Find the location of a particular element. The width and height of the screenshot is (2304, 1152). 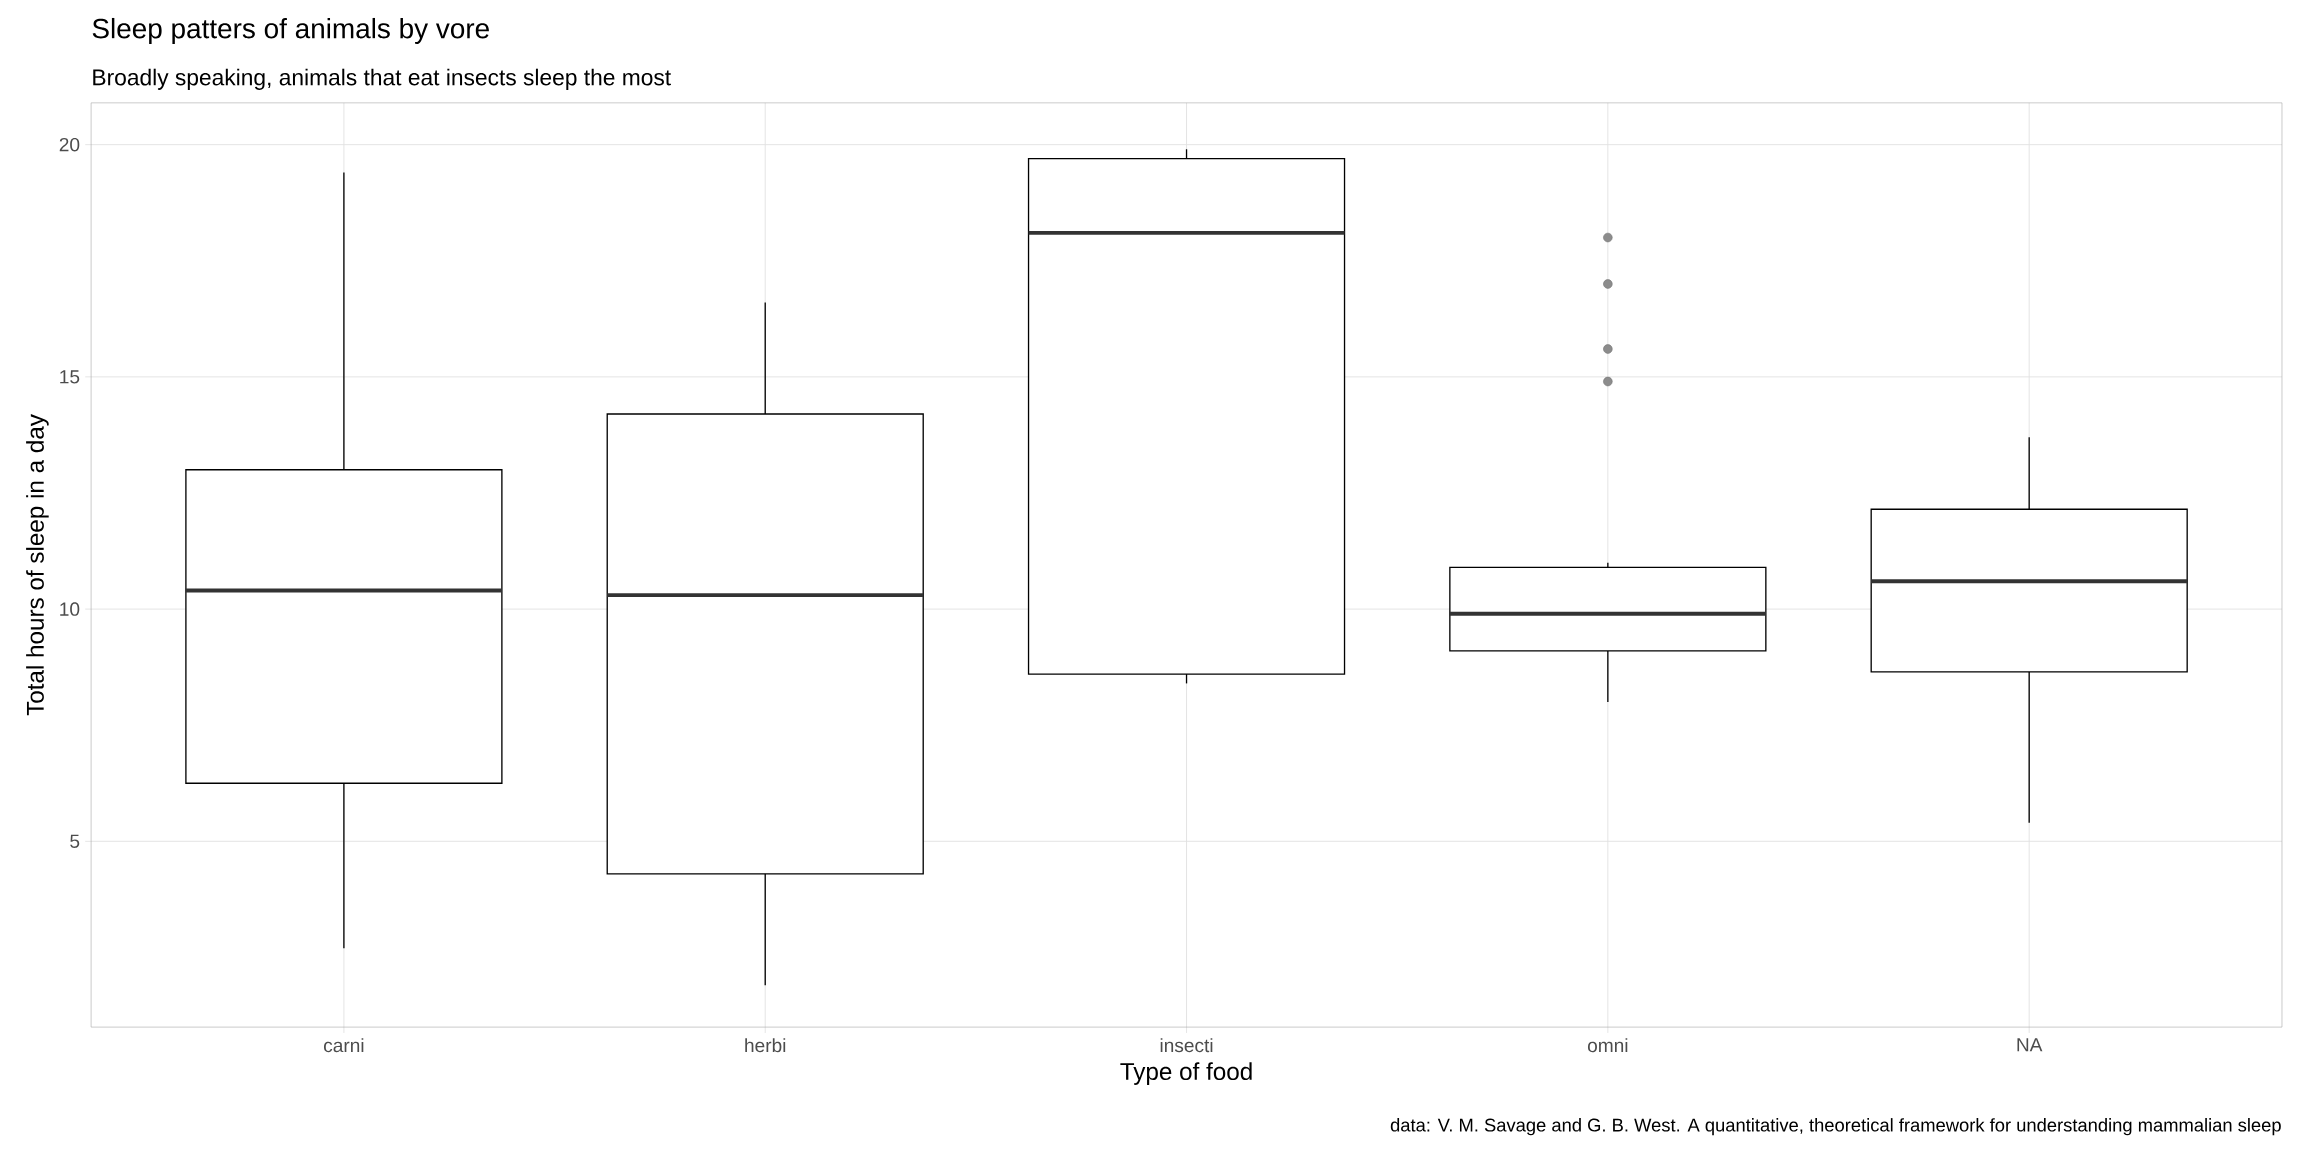

y-tick-label: 20 is located at coordinates (69, 144).